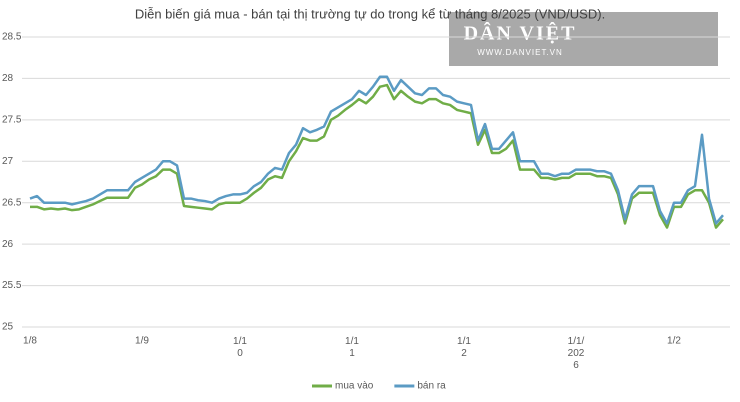 Image resolution: width=740 pixels, height=402 pixels. What do you see at coordinates (354, 386) in the screenshot?
I see `legend-label: mua vào` at bounding box center [354, 386].